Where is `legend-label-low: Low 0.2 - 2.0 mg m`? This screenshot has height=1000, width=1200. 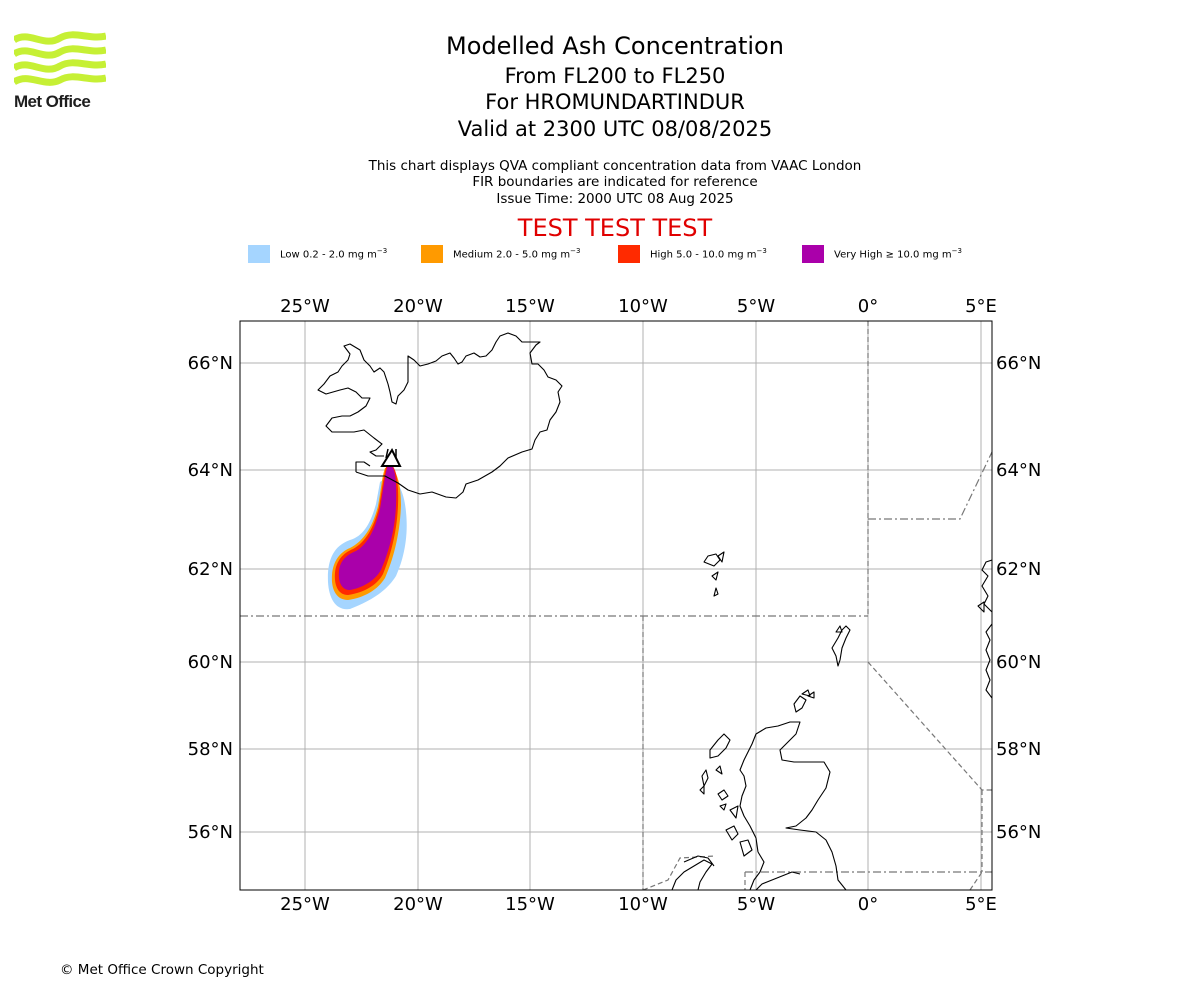
legend-label-low: Low 0.2 - 2.0 mg m is located at coordinates (328, 255).